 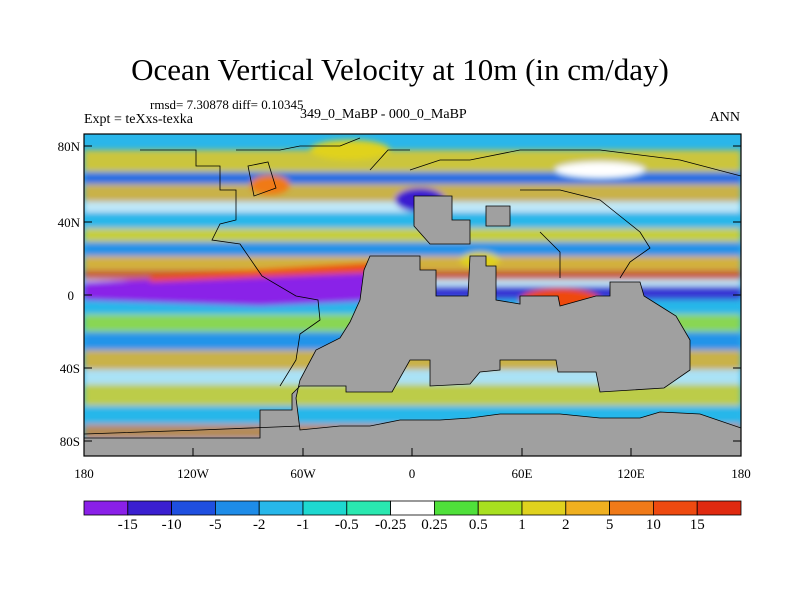 I want to click on colorbar-label: 15, so click(x=697, y=525).